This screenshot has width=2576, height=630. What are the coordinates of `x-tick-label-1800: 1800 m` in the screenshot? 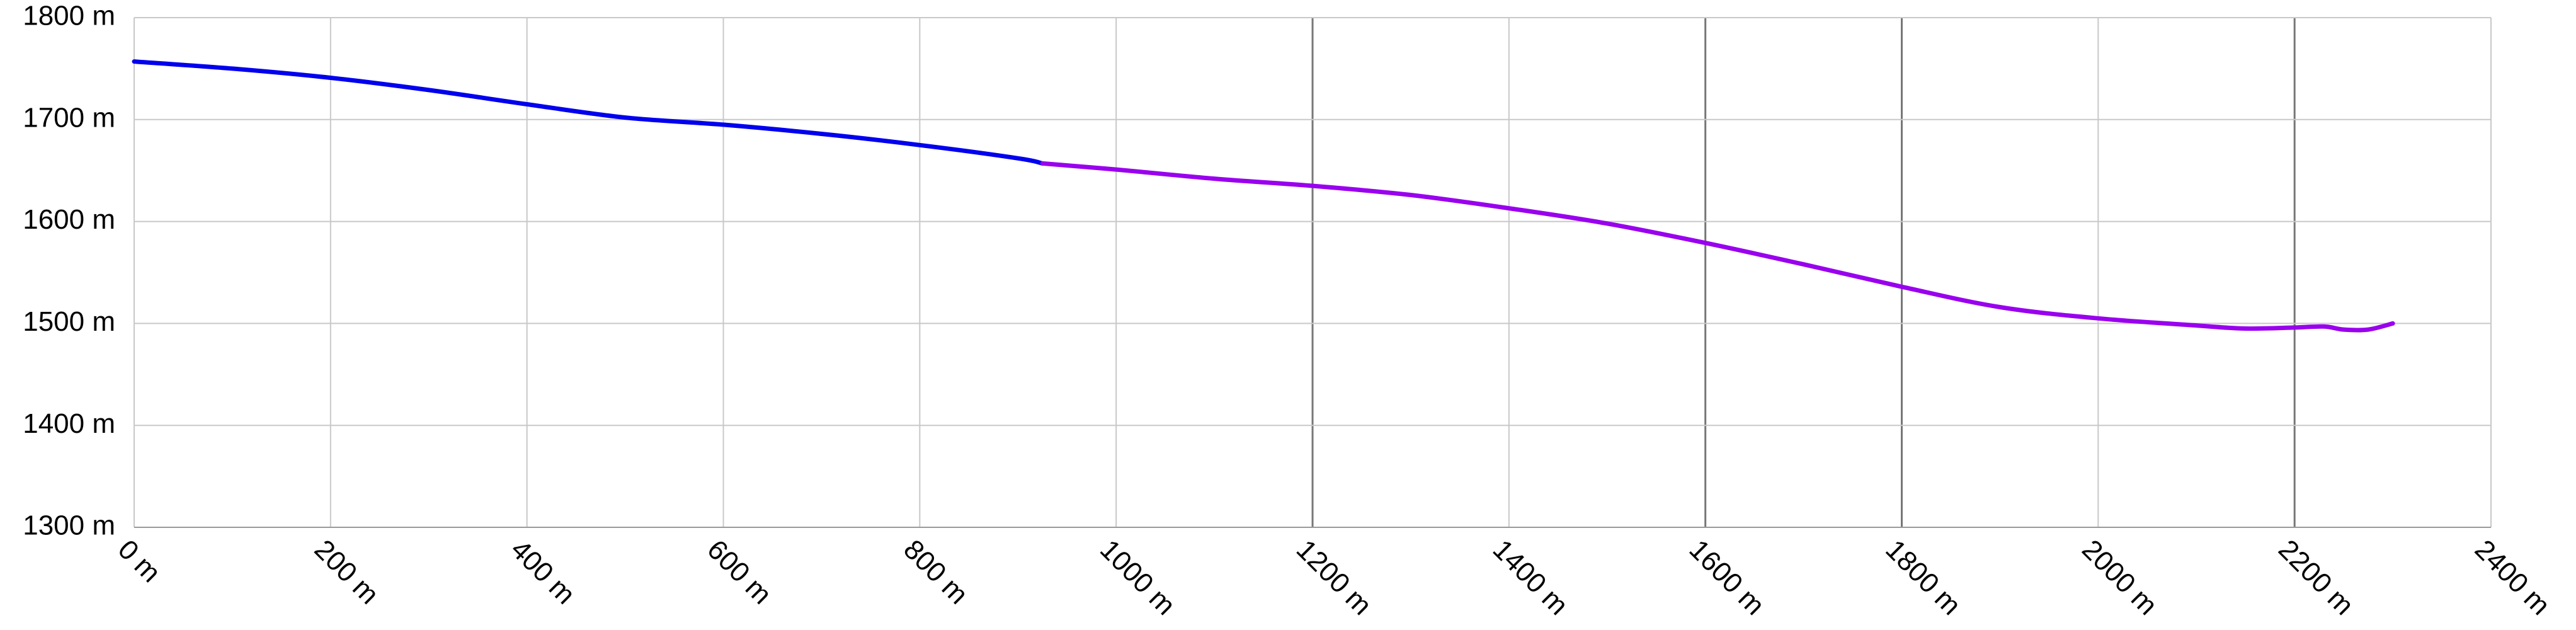 It's located at (1922, 577).